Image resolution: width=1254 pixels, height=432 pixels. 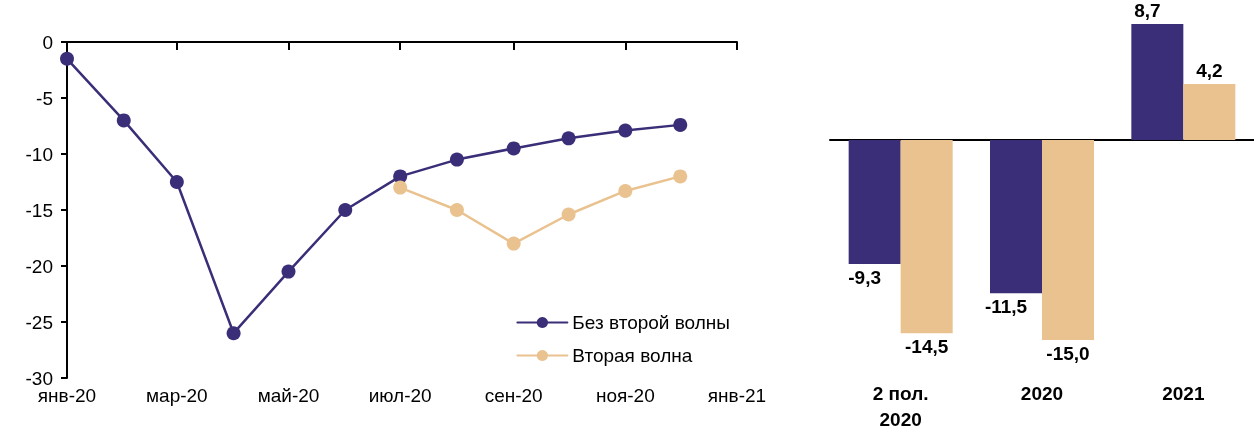 I want to click on y-tick-label: 0, so click(x=47, y=42).